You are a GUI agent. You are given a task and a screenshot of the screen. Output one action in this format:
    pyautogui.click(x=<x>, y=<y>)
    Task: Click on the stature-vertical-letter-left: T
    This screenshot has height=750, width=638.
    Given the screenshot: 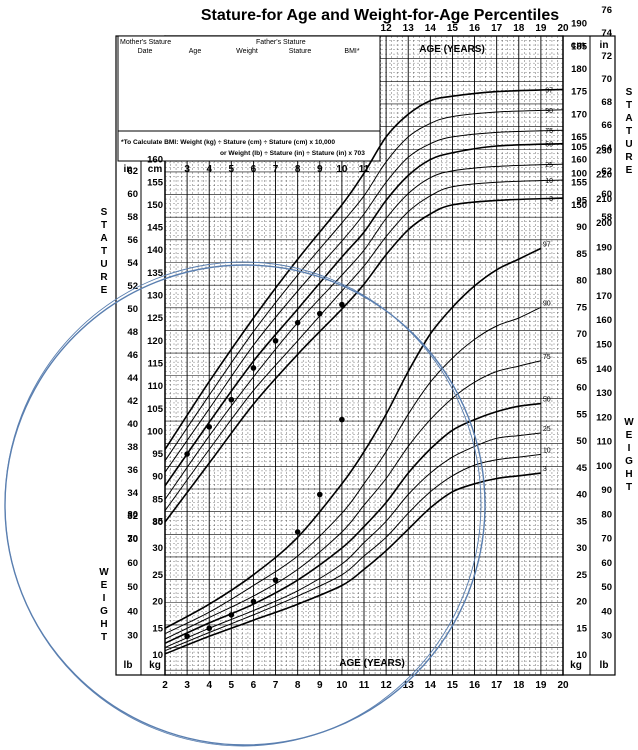 What is the action you would take?
    pyautogui.click(x=104, y=251)
    